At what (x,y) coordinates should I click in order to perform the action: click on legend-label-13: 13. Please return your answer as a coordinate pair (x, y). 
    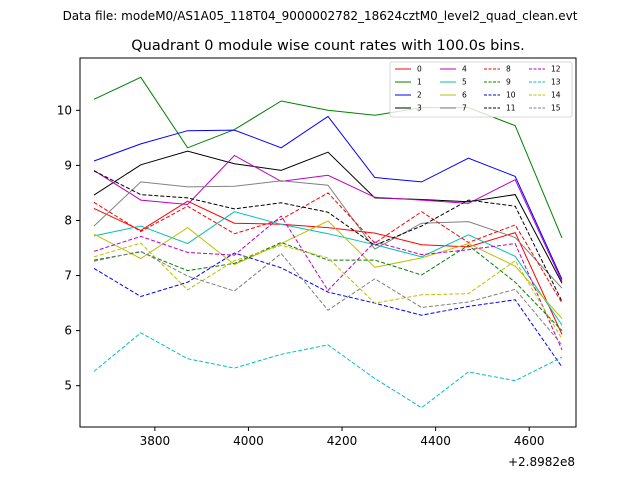
    Looking at the image, I should click on (556, 82).